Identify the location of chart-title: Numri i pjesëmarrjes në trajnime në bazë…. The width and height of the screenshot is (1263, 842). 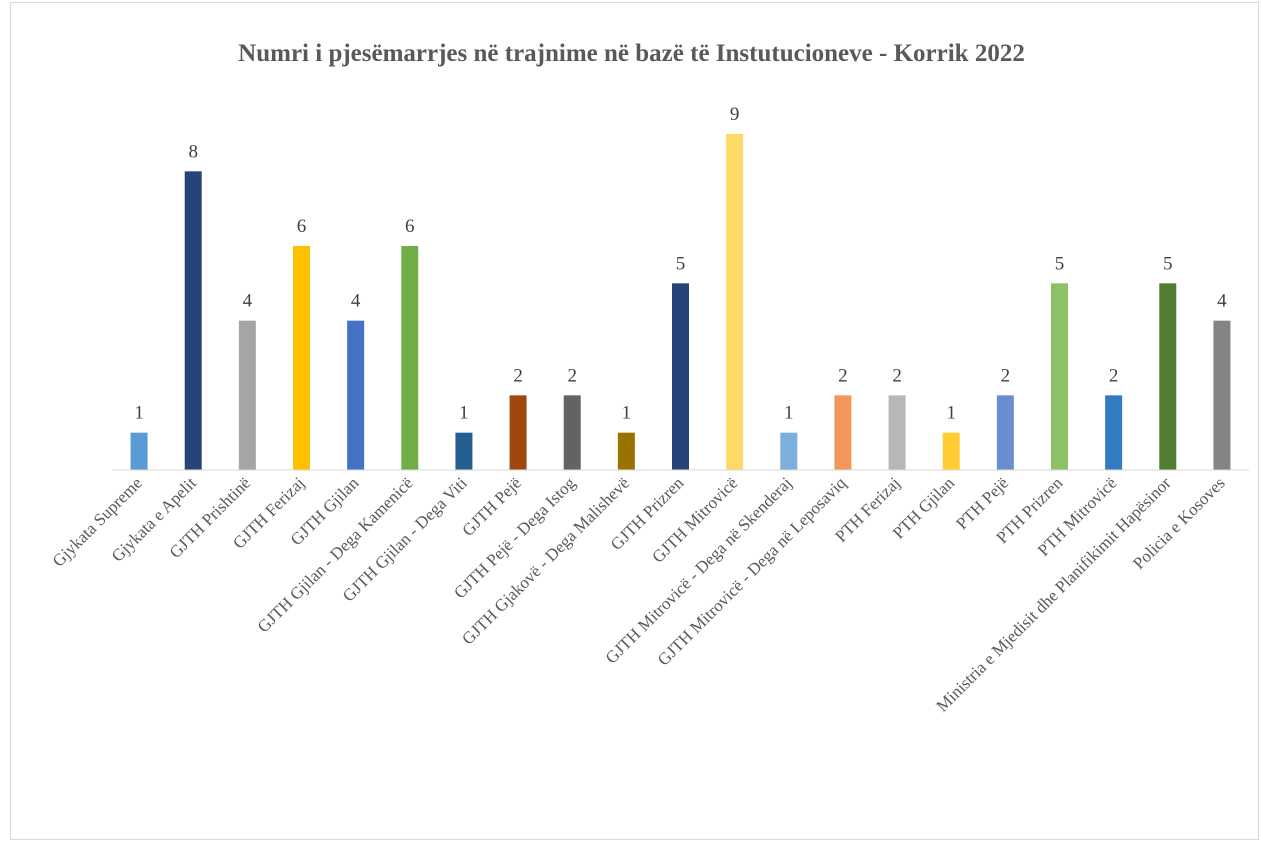
(631, 53).